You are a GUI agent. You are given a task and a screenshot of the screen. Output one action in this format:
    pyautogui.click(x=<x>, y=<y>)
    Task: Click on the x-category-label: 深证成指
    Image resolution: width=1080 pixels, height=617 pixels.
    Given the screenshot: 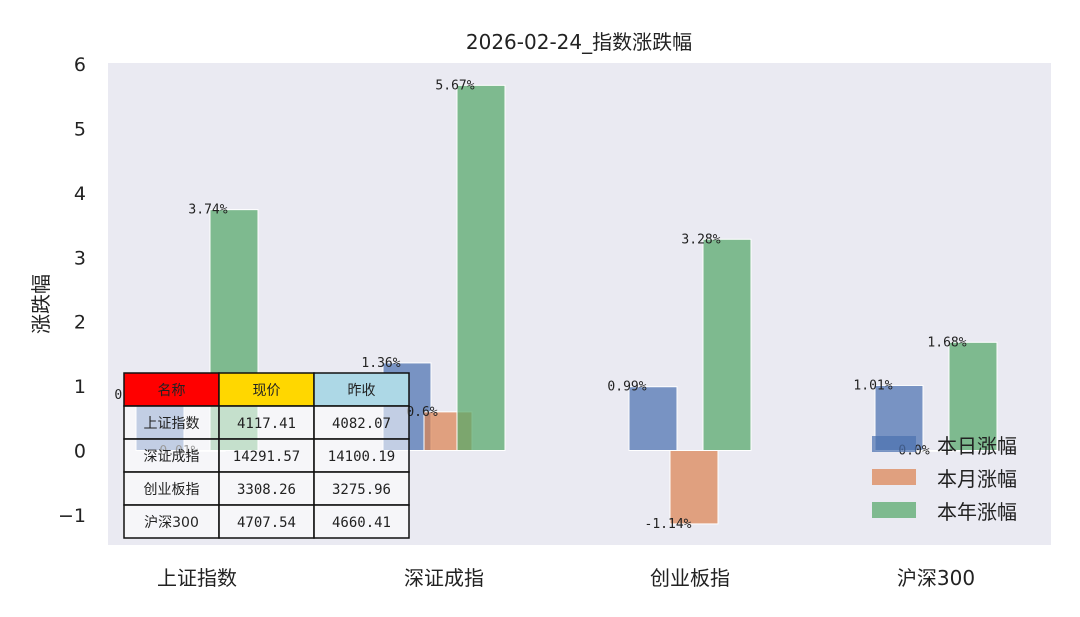 What is the action you would take?
    pyautogui.click(x=444, y=578)
    